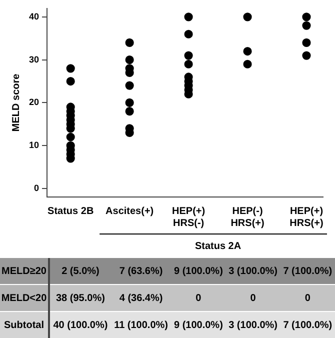  Describe the element at coordinates (34, 16) in the screenshot. I see `y-tick-label: 40` at that location.